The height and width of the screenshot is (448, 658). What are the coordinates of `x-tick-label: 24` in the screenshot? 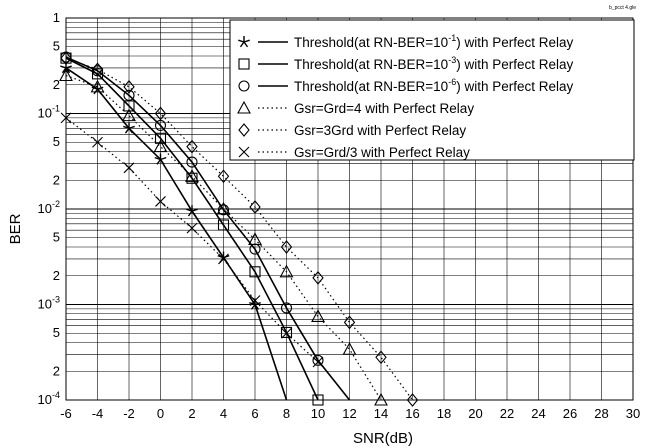 It's located at (538, 413).